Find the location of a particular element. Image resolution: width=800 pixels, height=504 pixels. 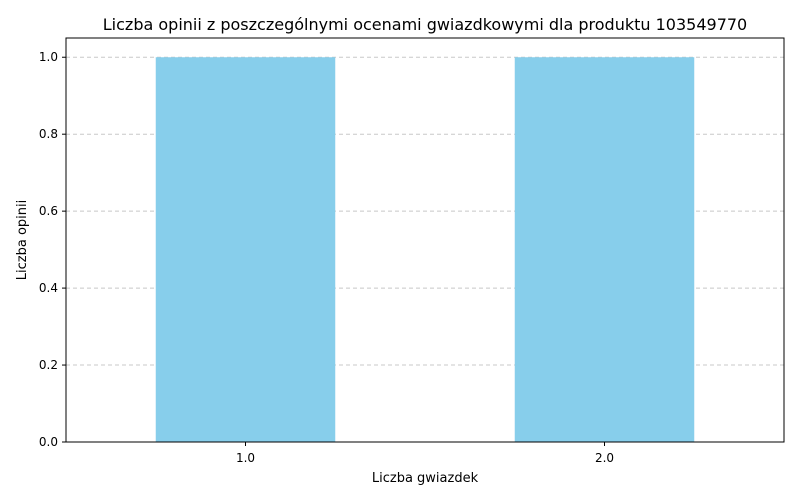

y-tick-label: 1.0 is located at coordinates (48, 57).